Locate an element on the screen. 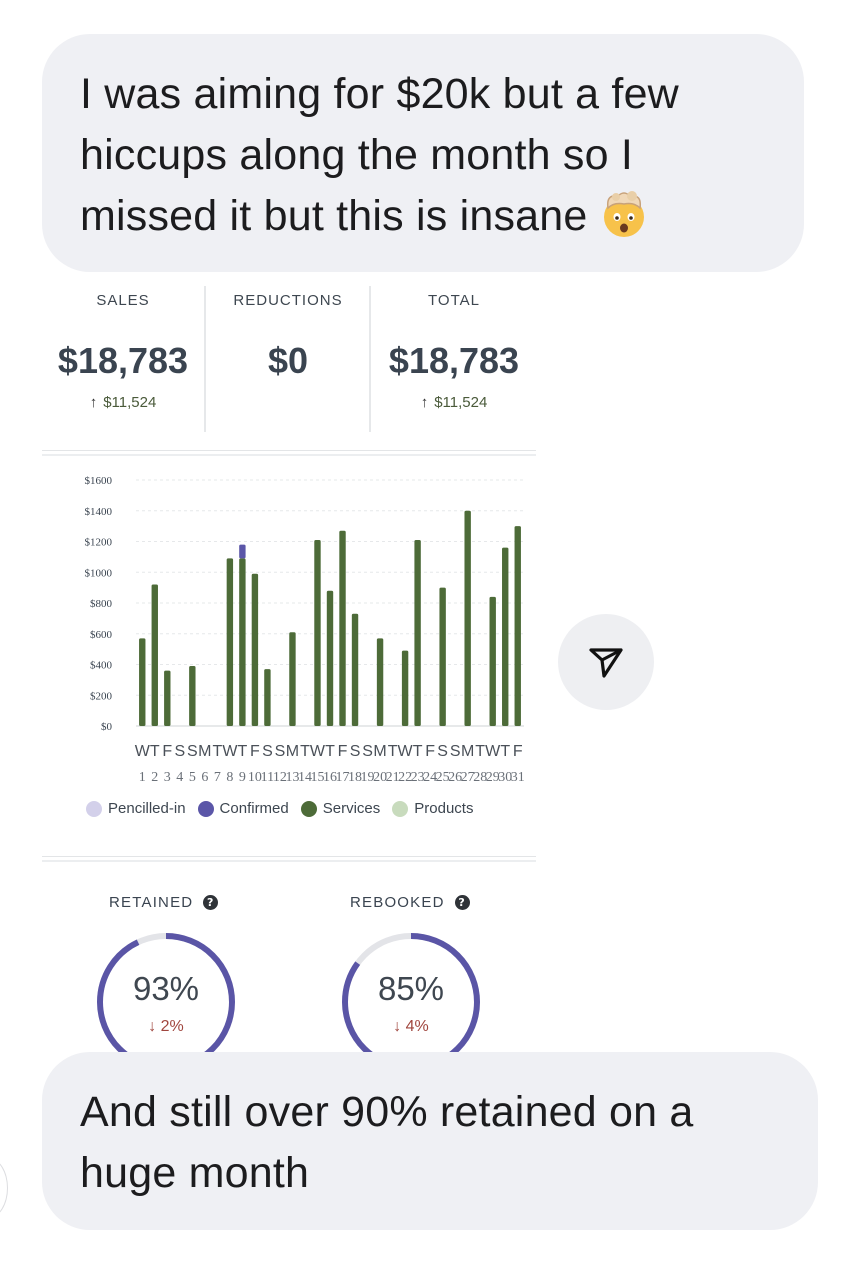 This screenshot has height=1266, width=847. x-tick-day-number: 20 is located at coordinates (380, 777).